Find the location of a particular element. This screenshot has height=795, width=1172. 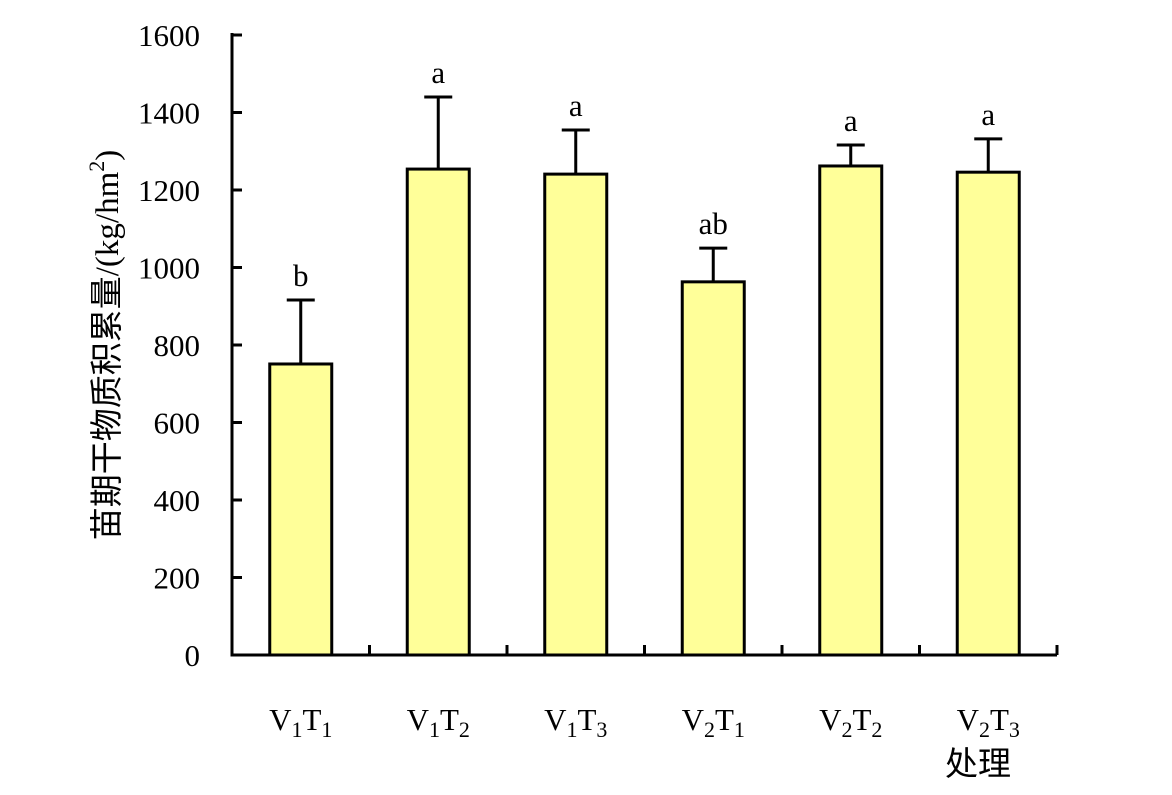

x-tick-label: V2T2 is located at coordinates (850, 722).